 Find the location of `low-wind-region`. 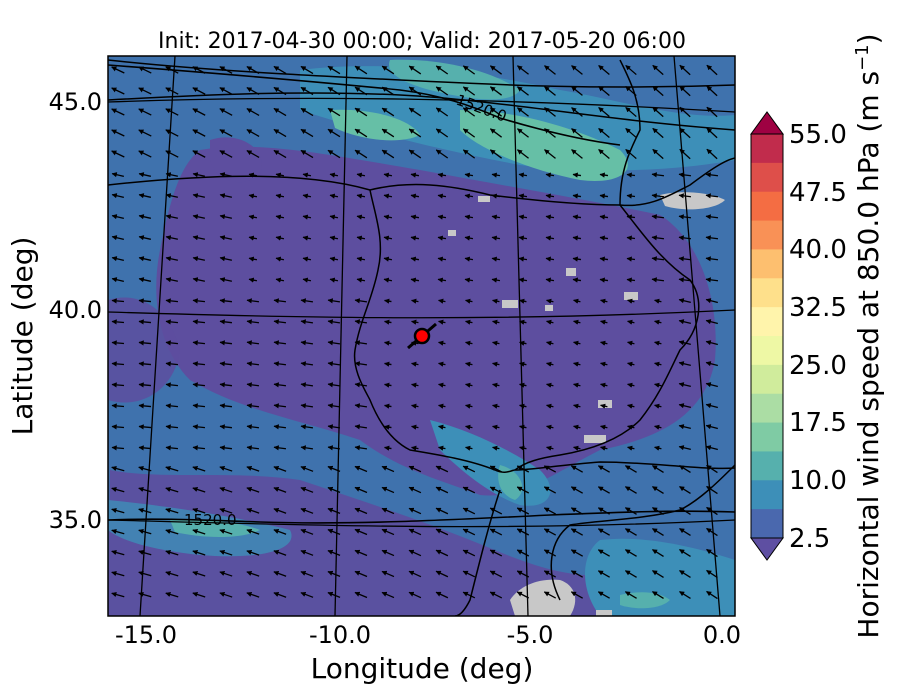

low-wind-region is located at coordinates (144, 350).